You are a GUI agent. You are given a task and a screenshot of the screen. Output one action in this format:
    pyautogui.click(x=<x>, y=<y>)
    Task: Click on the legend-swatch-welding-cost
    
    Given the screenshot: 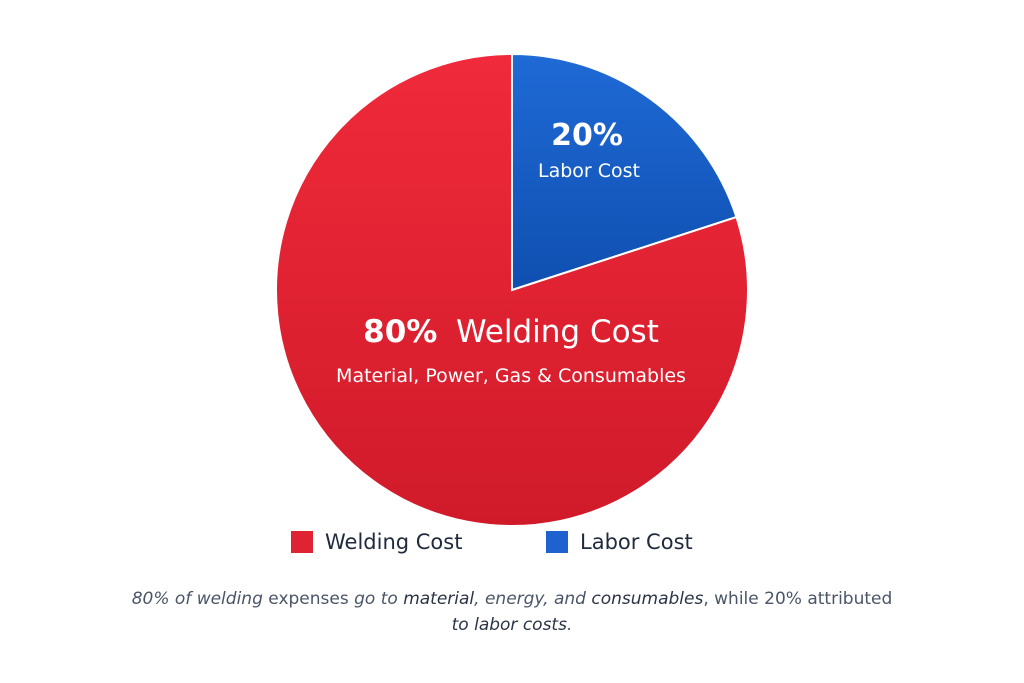 What is the action you would take?
    pyautogui.click(x=302, y=542)
    